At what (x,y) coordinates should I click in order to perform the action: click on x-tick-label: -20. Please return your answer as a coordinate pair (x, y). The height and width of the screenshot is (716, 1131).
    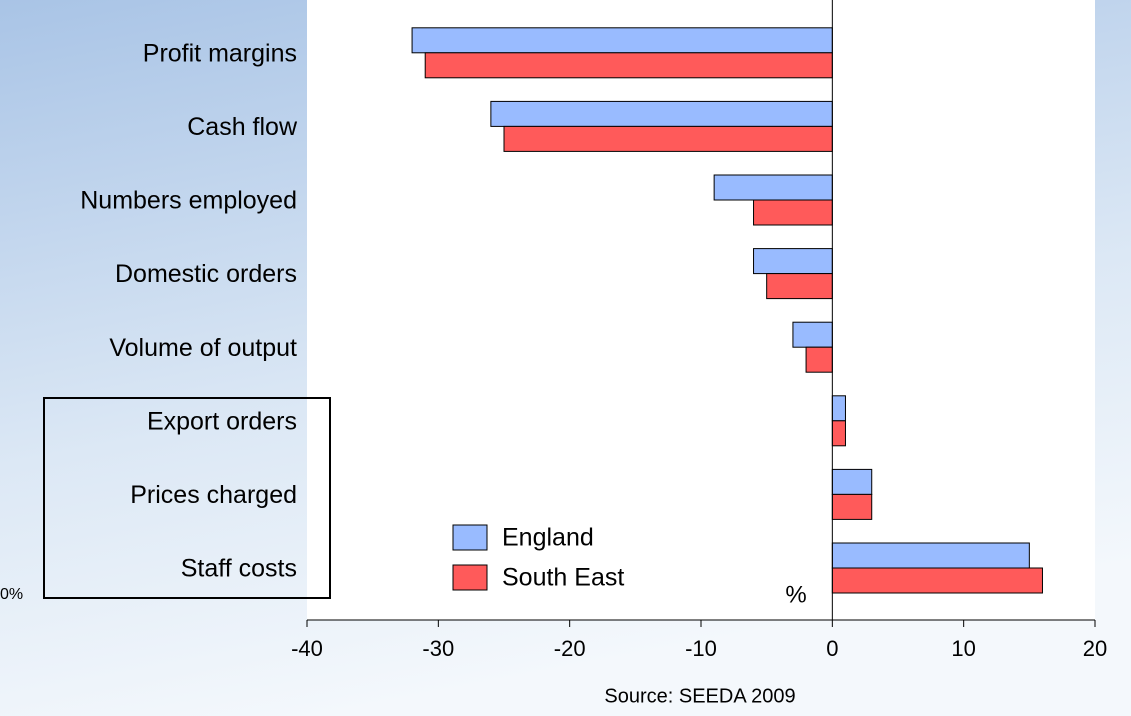
    Looking at the image, I should click on (570, 648).